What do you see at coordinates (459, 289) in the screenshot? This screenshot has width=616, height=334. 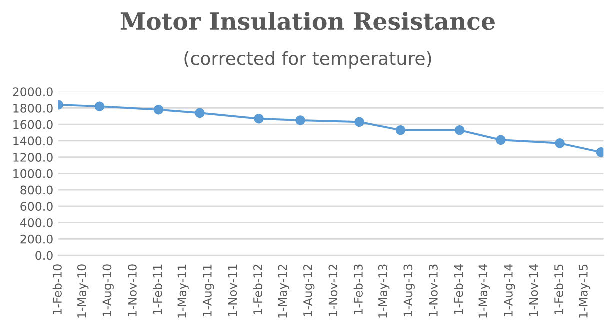 I see `x-tick-label: 1-Feb-14` at bounding box center [459, 289].